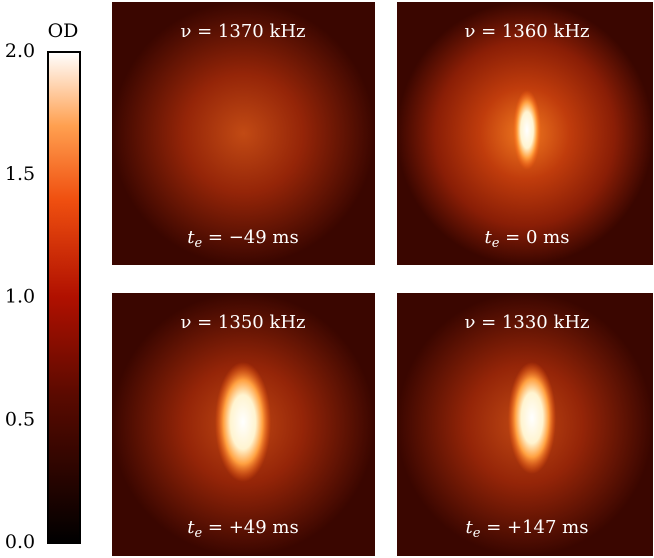 Image resolution: width=654 pixels, height=558 pixels. Describe the element at coordinates (534, 527) in the screenshot. I see `t-value: = +147 ms` at that location.